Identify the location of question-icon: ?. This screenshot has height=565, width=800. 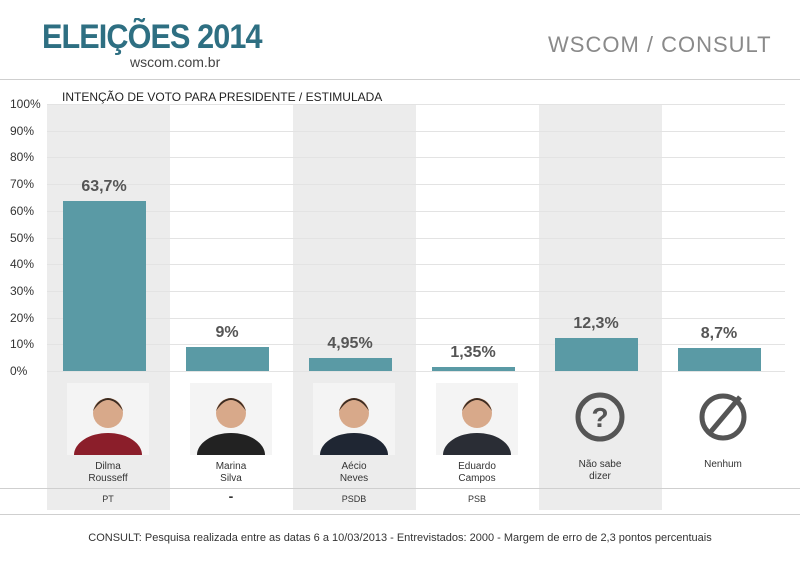
(600, 419).